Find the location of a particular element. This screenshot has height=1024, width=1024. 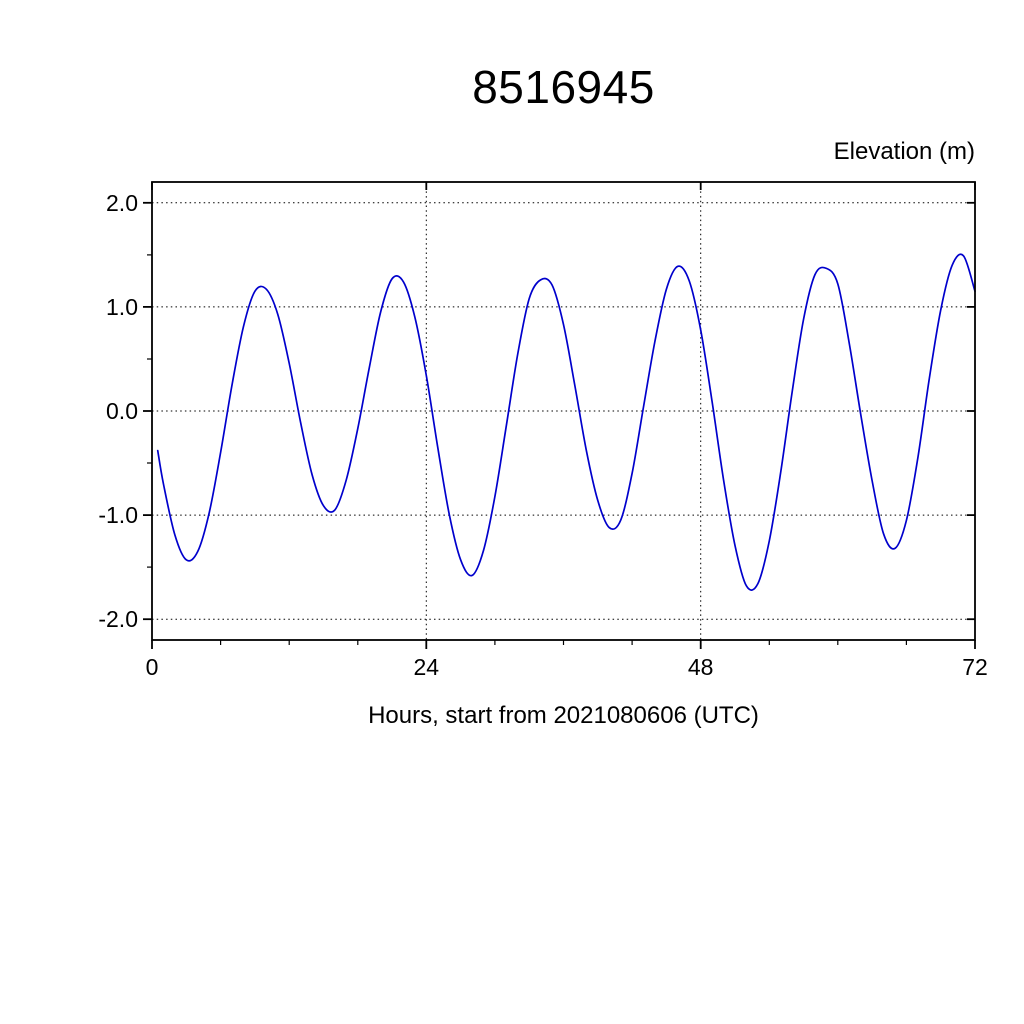

x-tick-label: 72 is located at coordinates (975, 667).